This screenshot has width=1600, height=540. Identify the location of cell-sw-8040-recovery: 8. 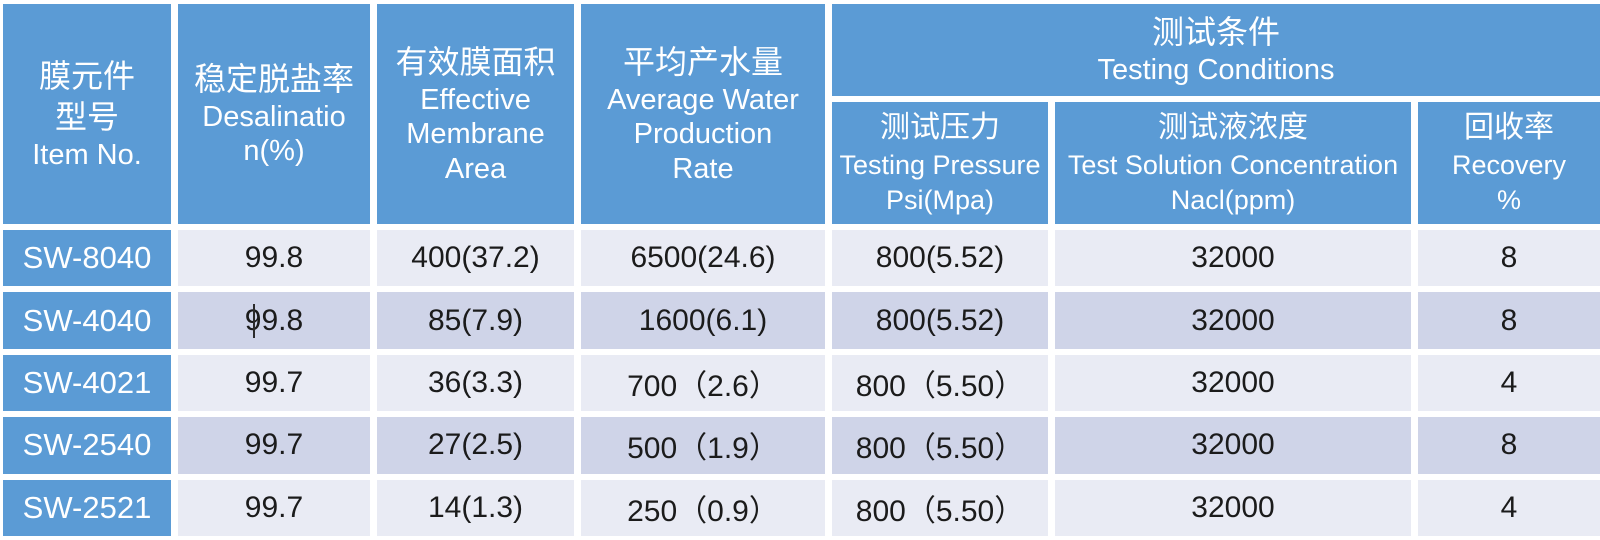
(1509, 258).